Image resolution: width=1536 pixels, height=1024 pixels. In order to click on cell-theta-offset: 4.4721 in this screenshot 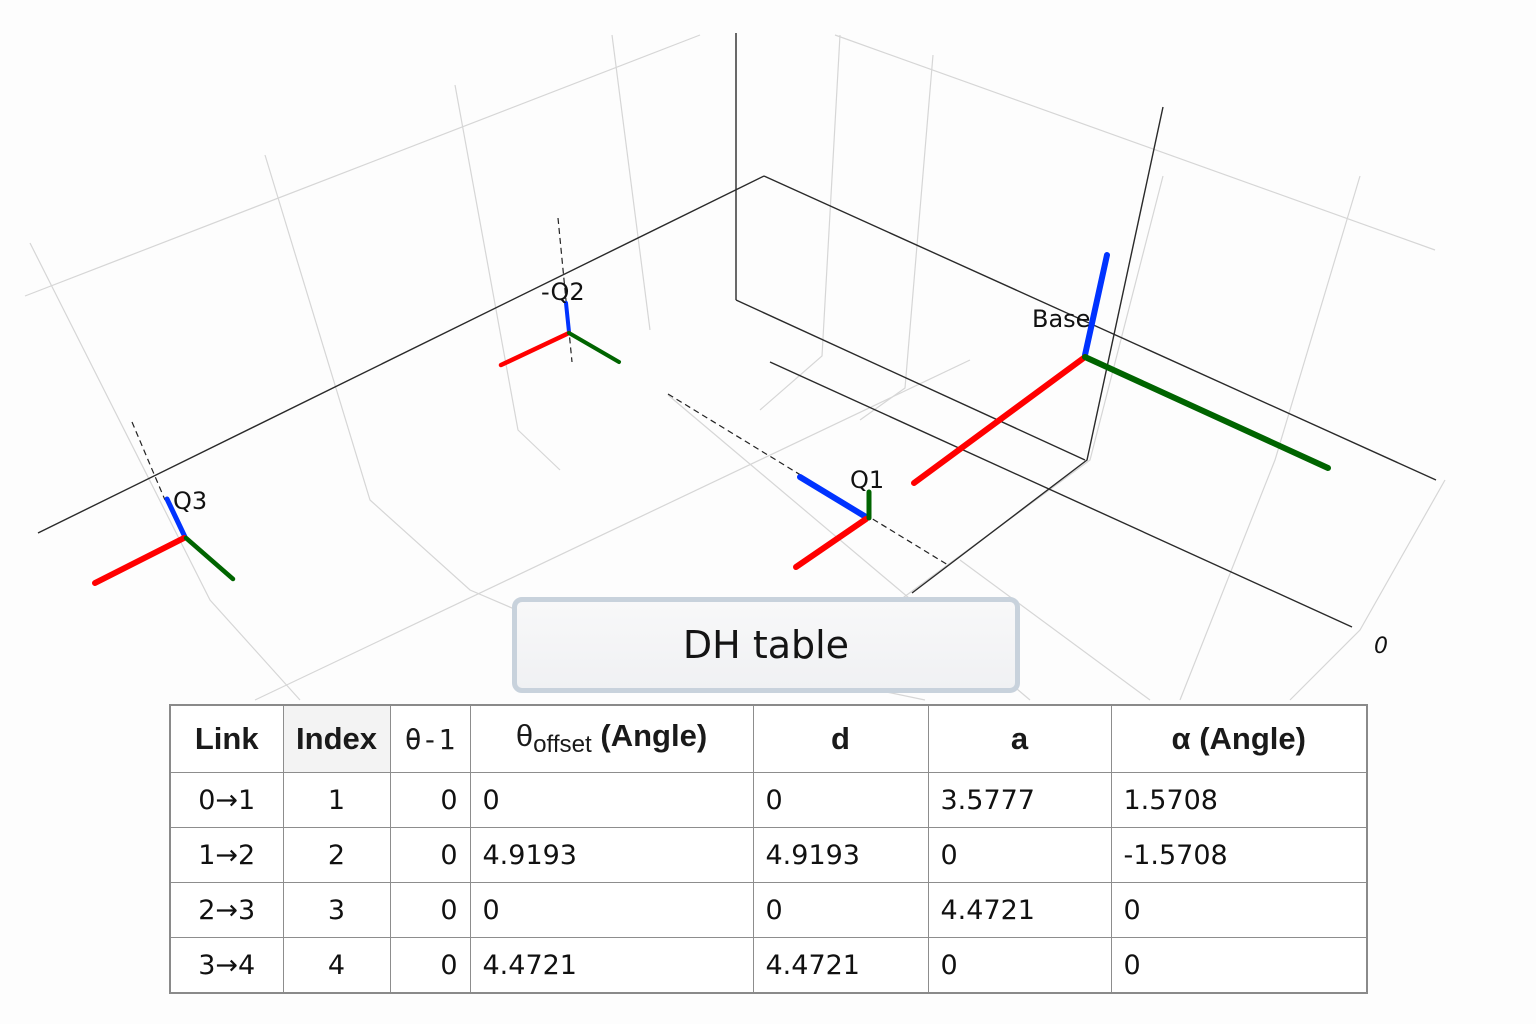, I will do `click(611, 965)`.